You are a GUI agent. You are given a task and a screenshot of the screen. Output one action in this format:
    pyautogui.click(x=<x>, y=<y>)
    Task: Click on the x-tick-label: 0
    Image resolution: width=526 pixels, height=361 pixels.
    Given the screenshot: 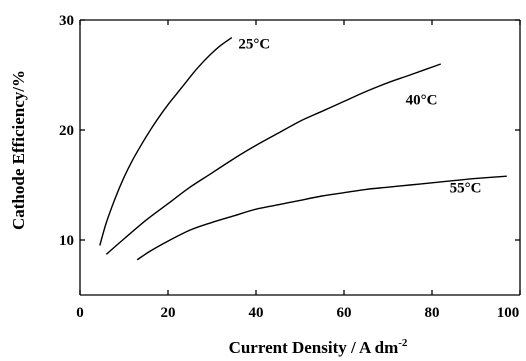 What is the action you would take?
    pyautogui.click(x=80, y=313)
    